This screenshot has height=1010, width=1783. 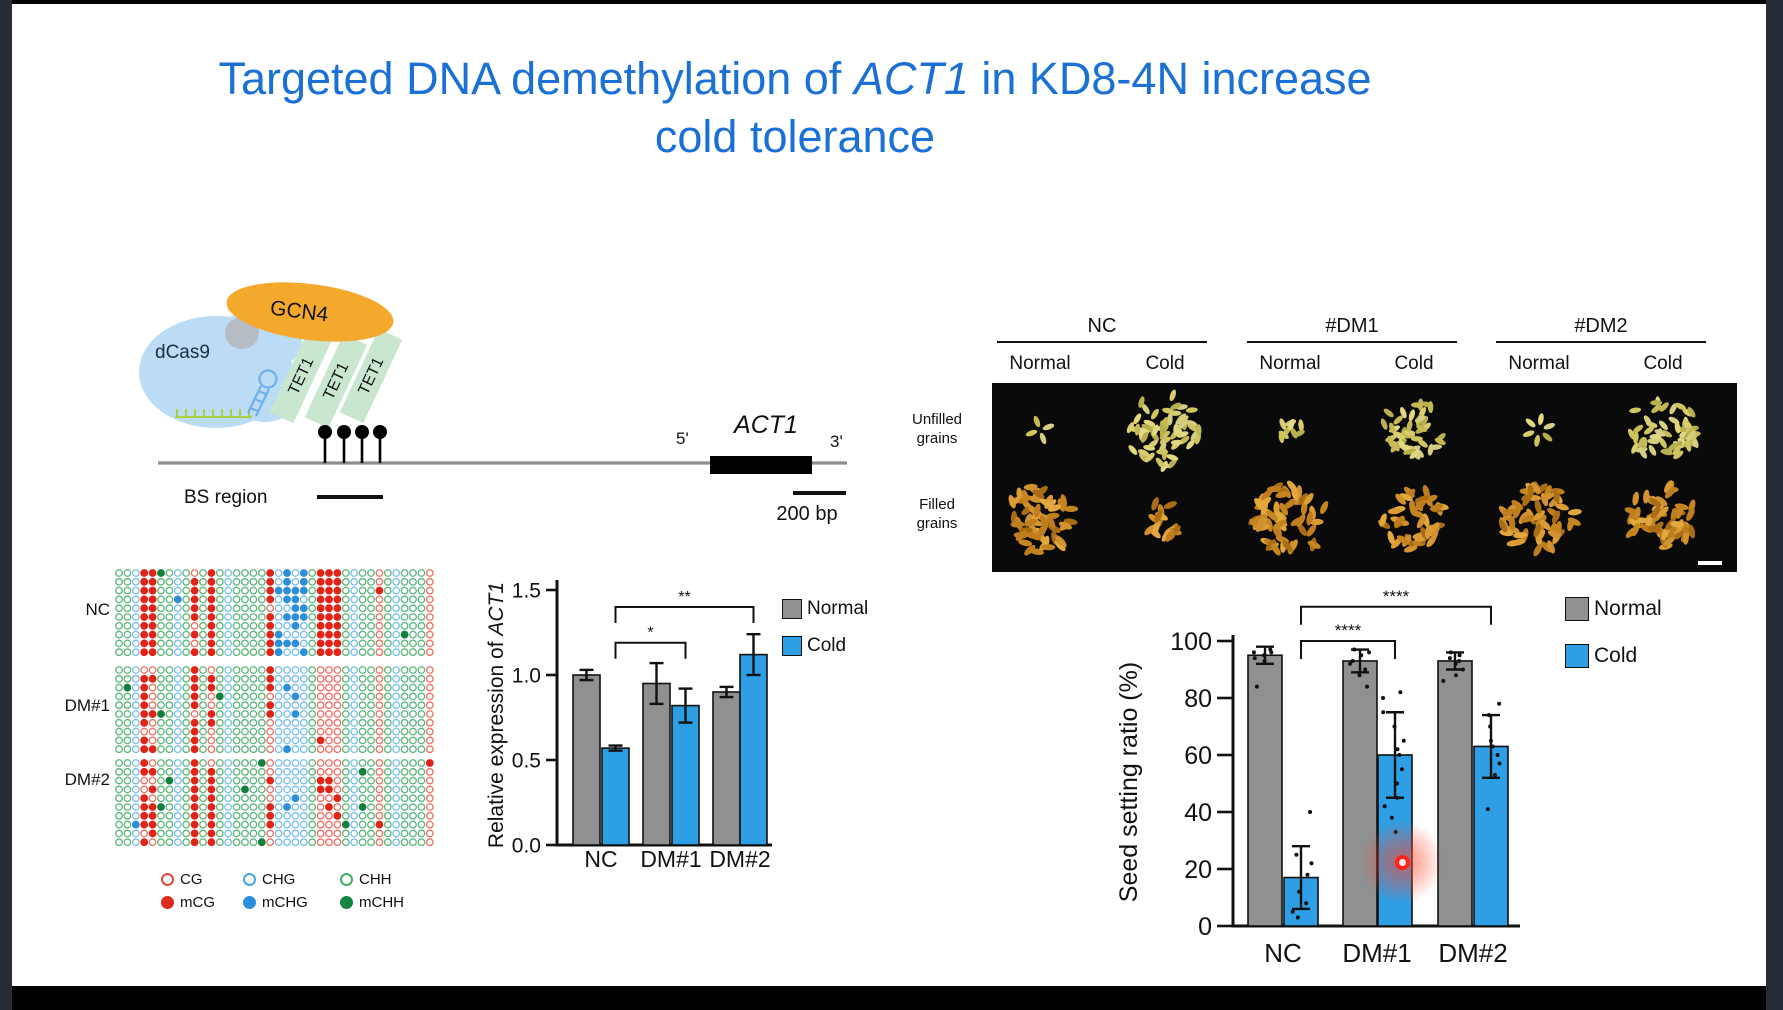 I want to click on meth-legend-item-mCG: mCG, so click(x=188, y=902).